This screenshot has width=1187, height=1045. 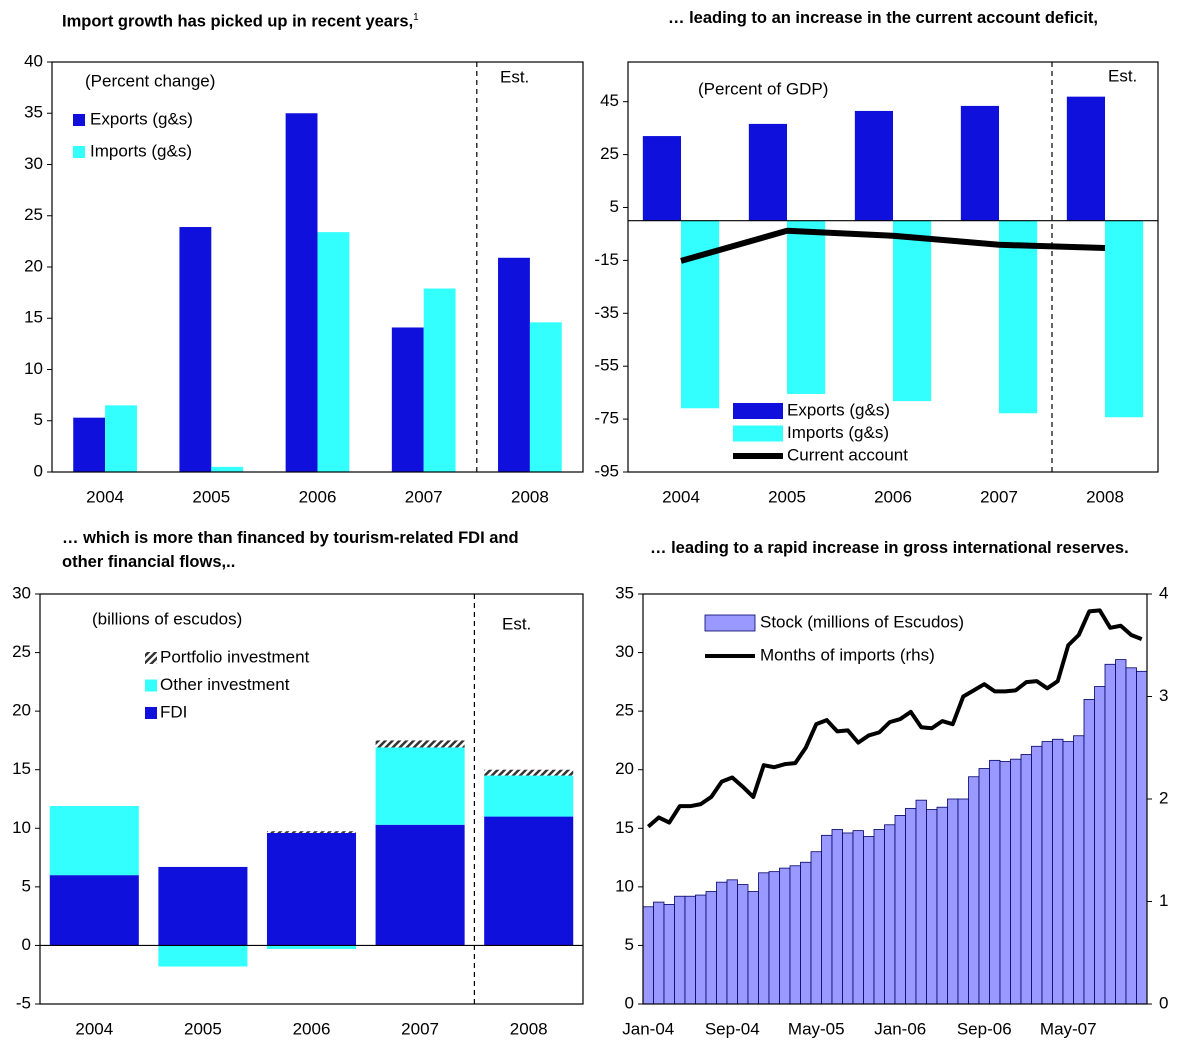 I want to click on y-tick-label: -35, so click(x=606, y=312).